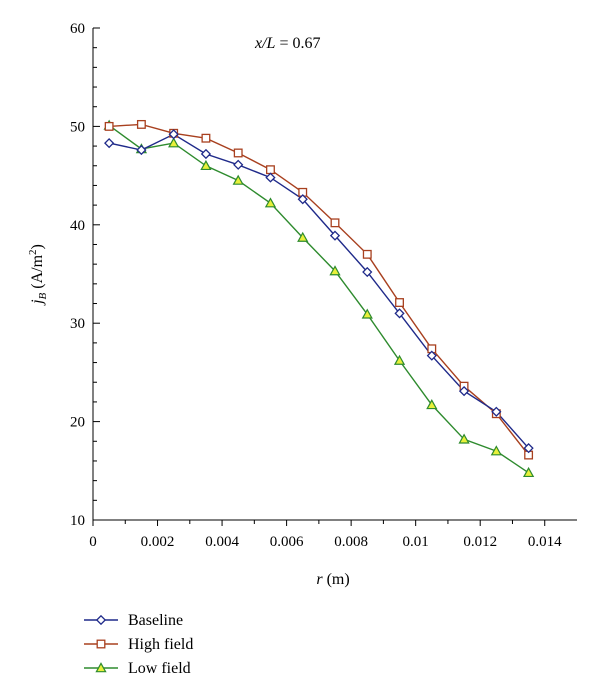 This screenshot has height=700, width=600. What do you see at coordinates (33, 252) in the screenshot?
I see `y-axis-sup: 2` at bounding box center [33, 252].